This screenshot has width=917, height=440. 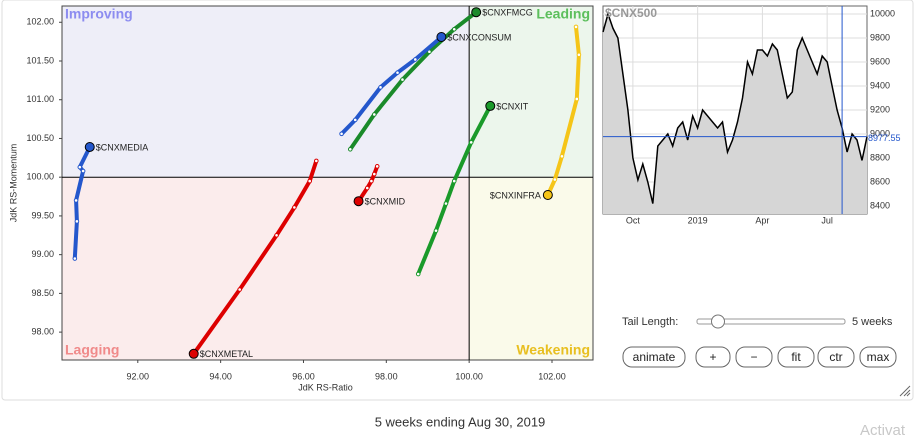 What do you see at coordinates (122, 147) in the screenshot?
I see `series-label: $CNXMEDIA` at bounding box center [122, 147].